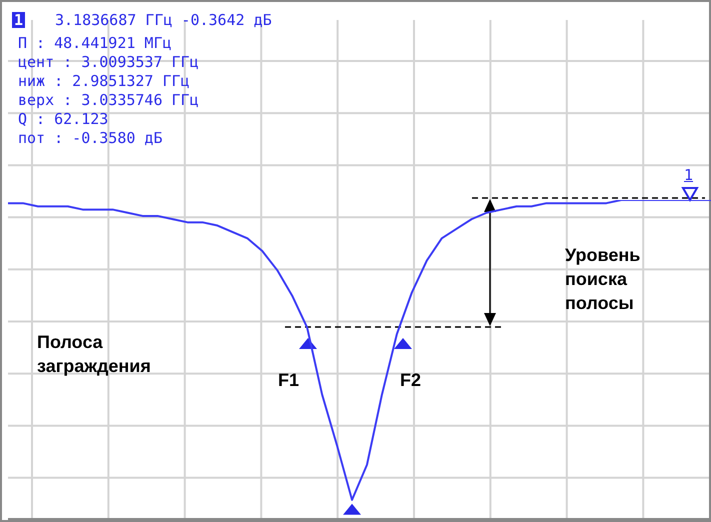  Describe the element at coordinates (104, 81) in the screenshot. I see `text: ниж : 2.9851327 ГГц` at that location.